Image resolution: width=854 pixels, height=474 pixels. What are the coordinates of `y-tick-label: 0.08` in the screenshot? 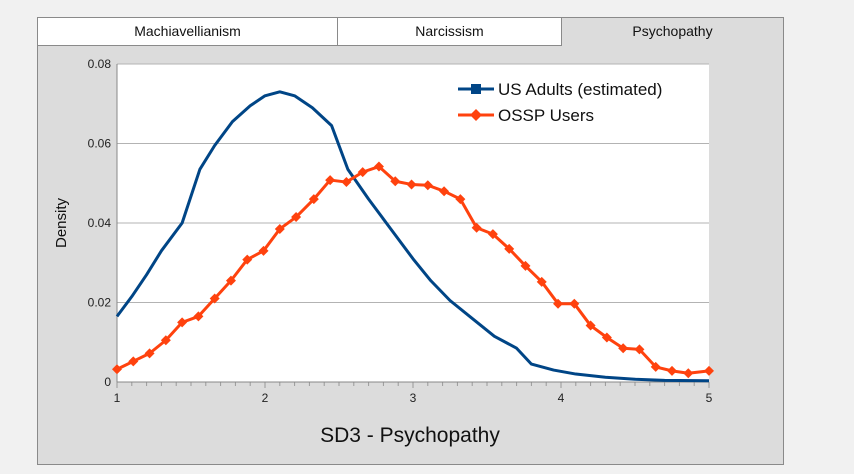 It's located at (100, 64).